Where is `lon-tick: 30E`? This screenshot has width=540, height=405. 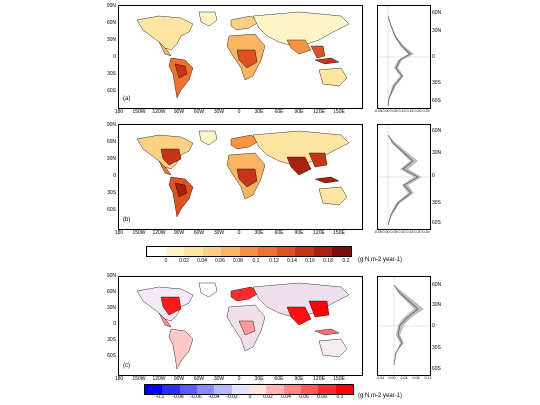 lon-tick: 30E is located at coordinates (259, 112).